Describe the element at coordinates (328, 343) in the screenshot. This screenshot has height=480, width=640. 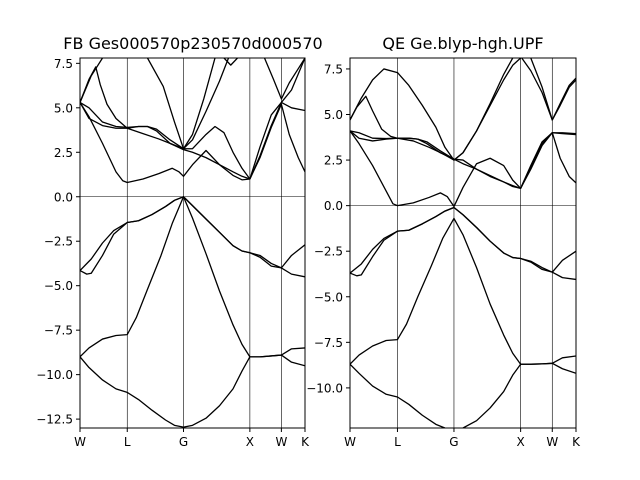
I see `right-ytick-label-6: −7.5` at that location.